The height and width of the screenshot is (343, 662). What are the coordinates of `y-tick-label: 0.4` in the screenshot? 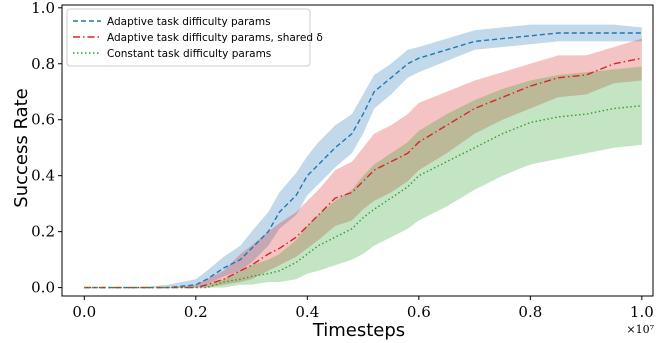 It's located at (43, 176).